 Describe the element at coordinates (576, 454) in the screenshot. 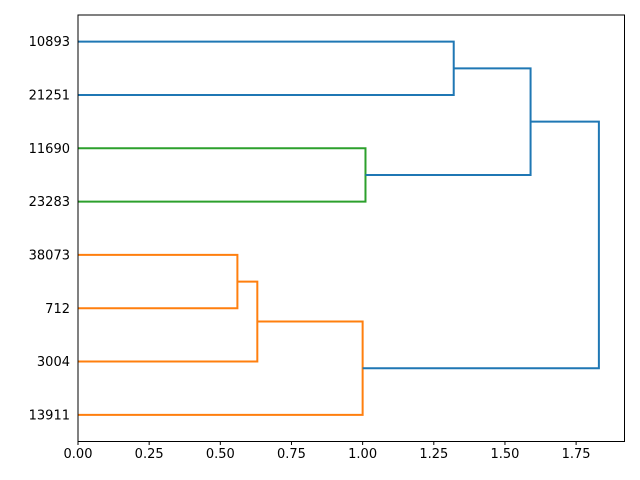

I see `x-axis-tick-label: 1.75` at that location.